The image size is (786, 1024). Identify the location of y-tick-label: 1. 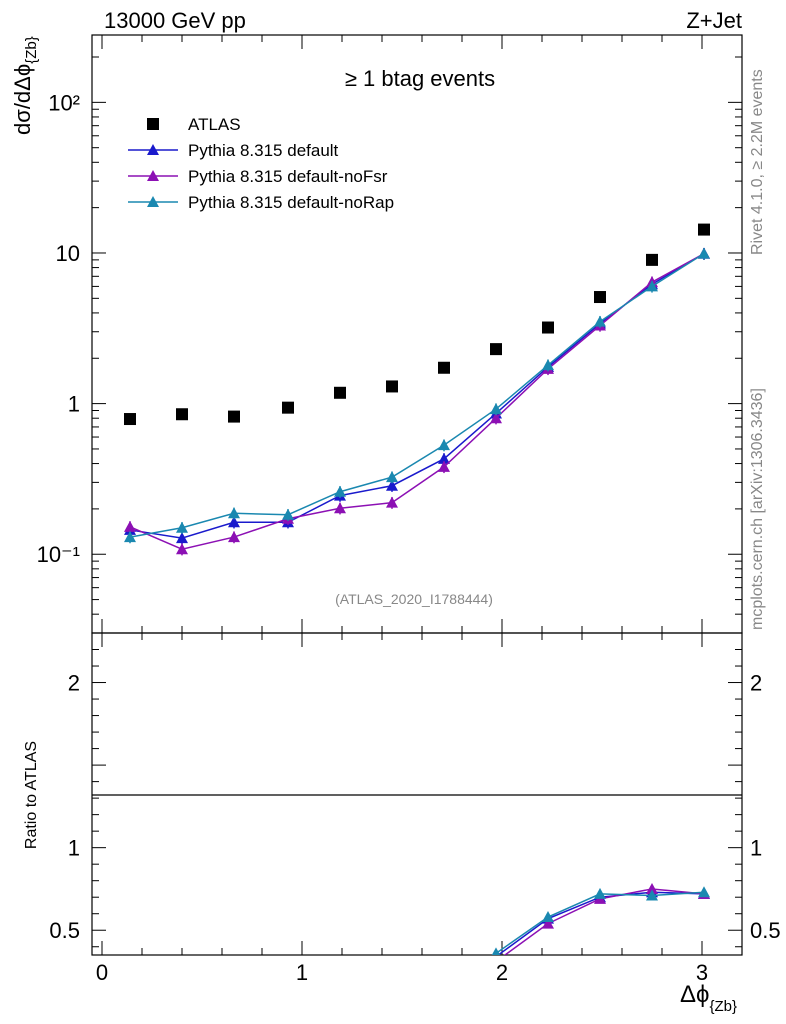
(74, 404).